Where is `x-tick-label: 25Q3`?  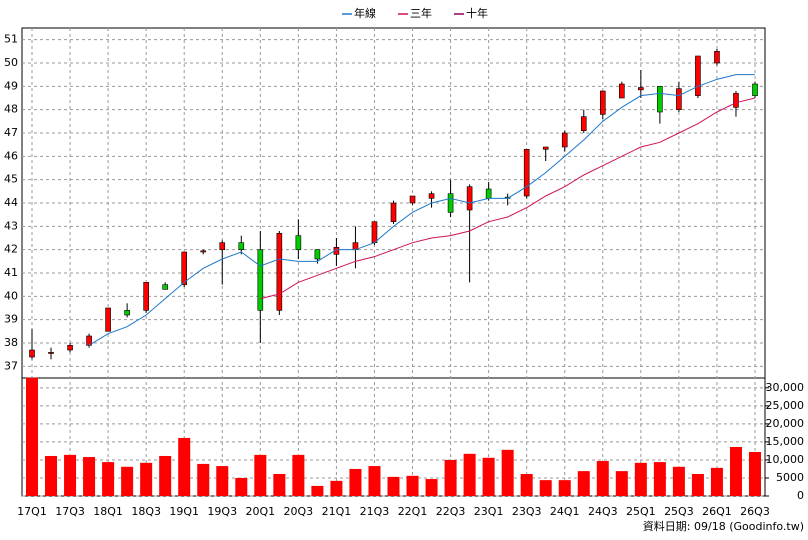
x-tick-label: 25Q3 is located at coordinates (679, 511).